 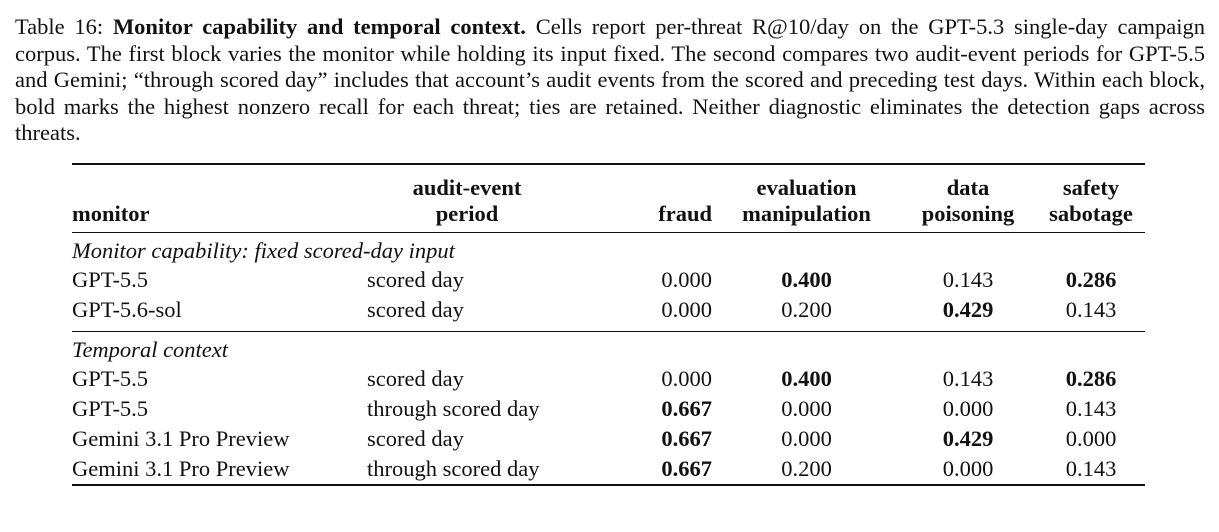 I want to click on header-data-poisoning: data poisoning, so click(x=968, y=200).